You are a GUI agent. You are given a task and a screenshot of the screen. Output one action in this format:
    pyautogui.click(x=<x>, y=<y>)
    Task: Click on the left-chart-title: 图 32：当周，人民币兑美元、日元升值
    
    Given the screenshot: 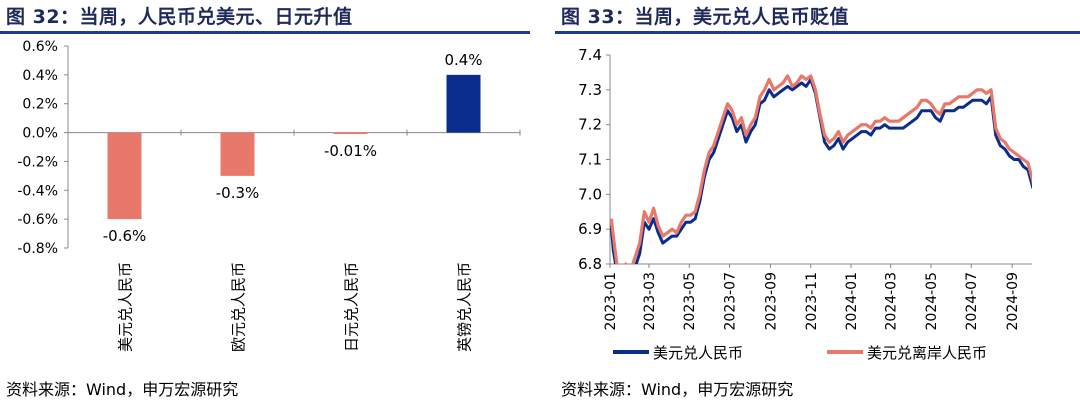 What is the action you would take?
    pyautogui.click(x=179, y=17)
    